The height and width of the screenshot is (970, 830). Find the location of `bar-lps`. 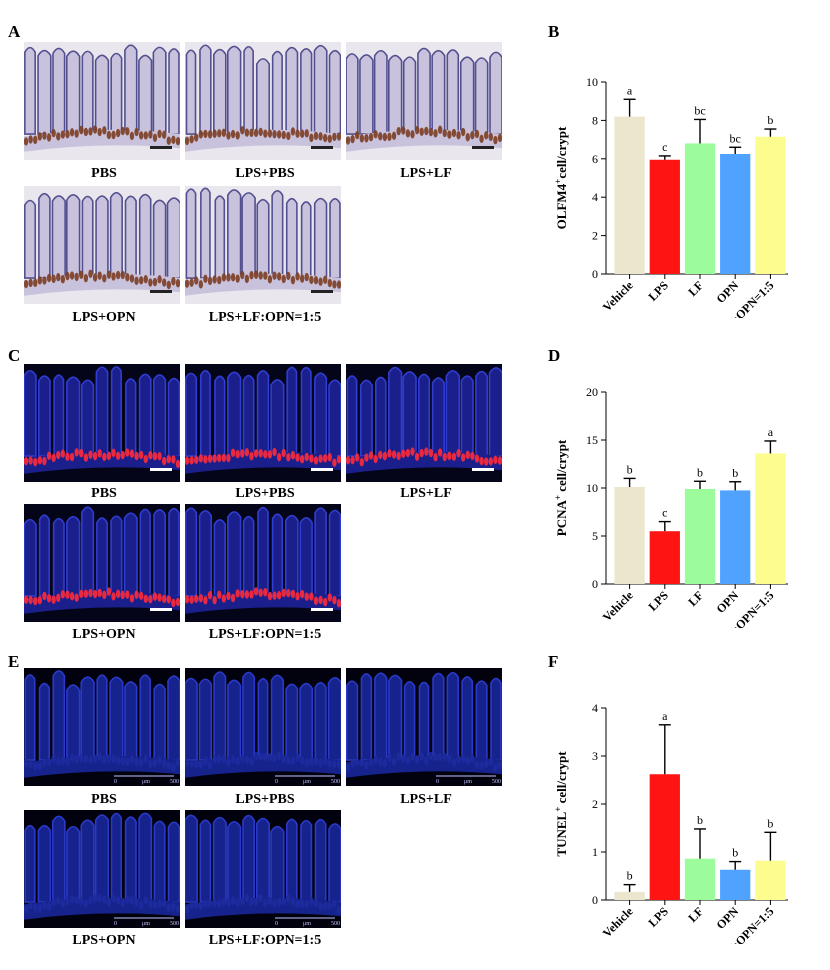

bar-lps is located at coordinates (664, 557).